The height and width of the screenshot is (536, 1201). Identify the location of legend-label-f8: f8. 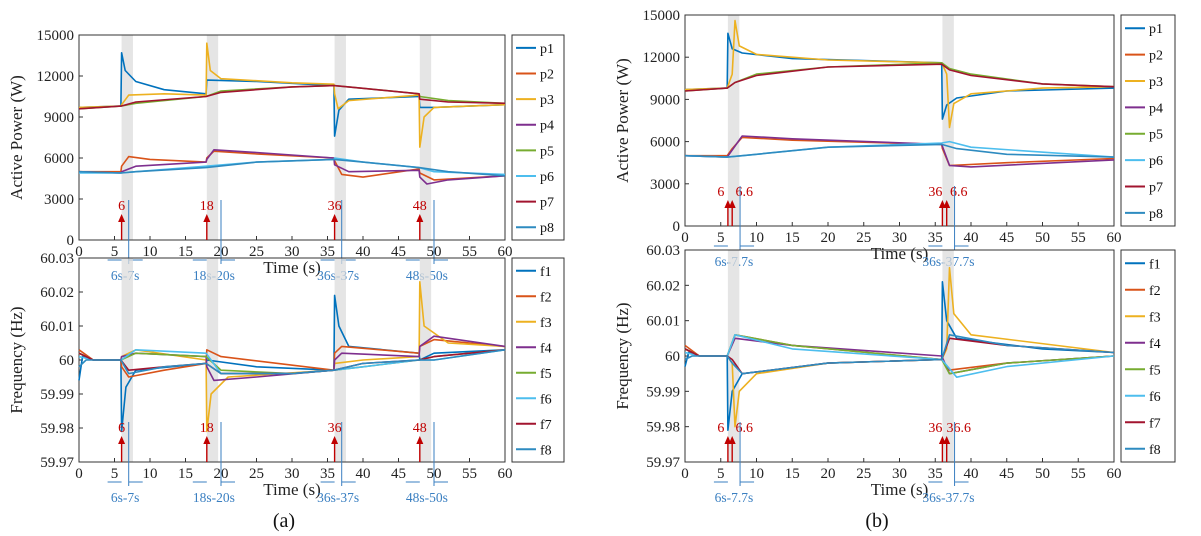
(546, 450).